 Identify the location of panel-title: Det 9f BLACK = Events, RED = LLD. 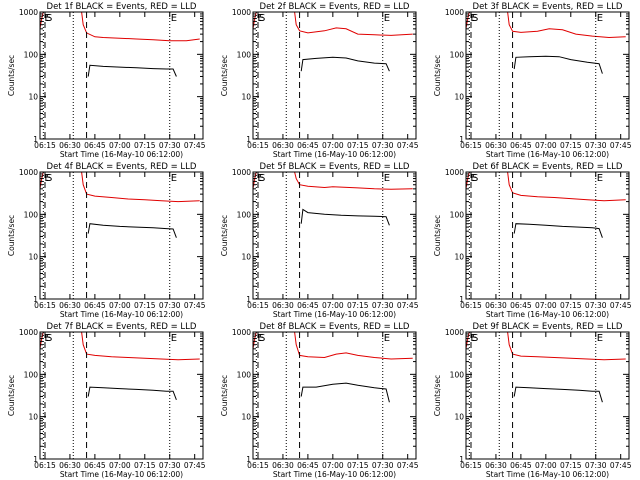
(548, 327).